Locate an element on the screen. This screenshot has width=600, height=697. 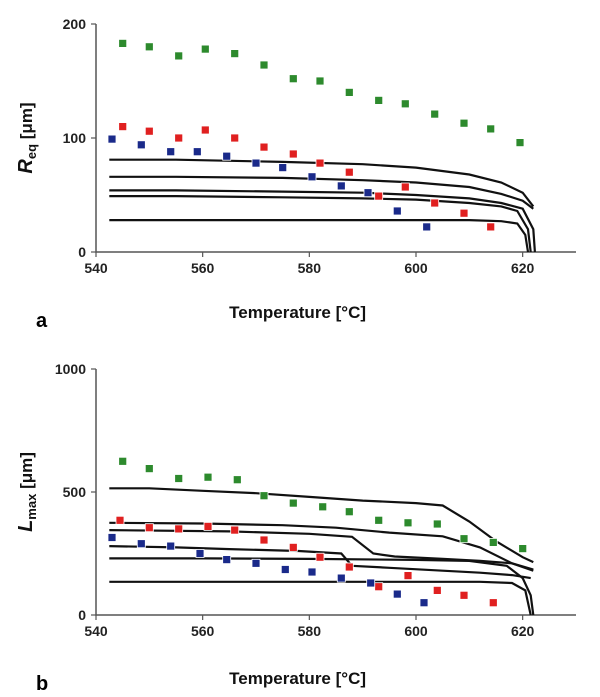
y-tick-label: 500 is located at coordinates (75, 492).